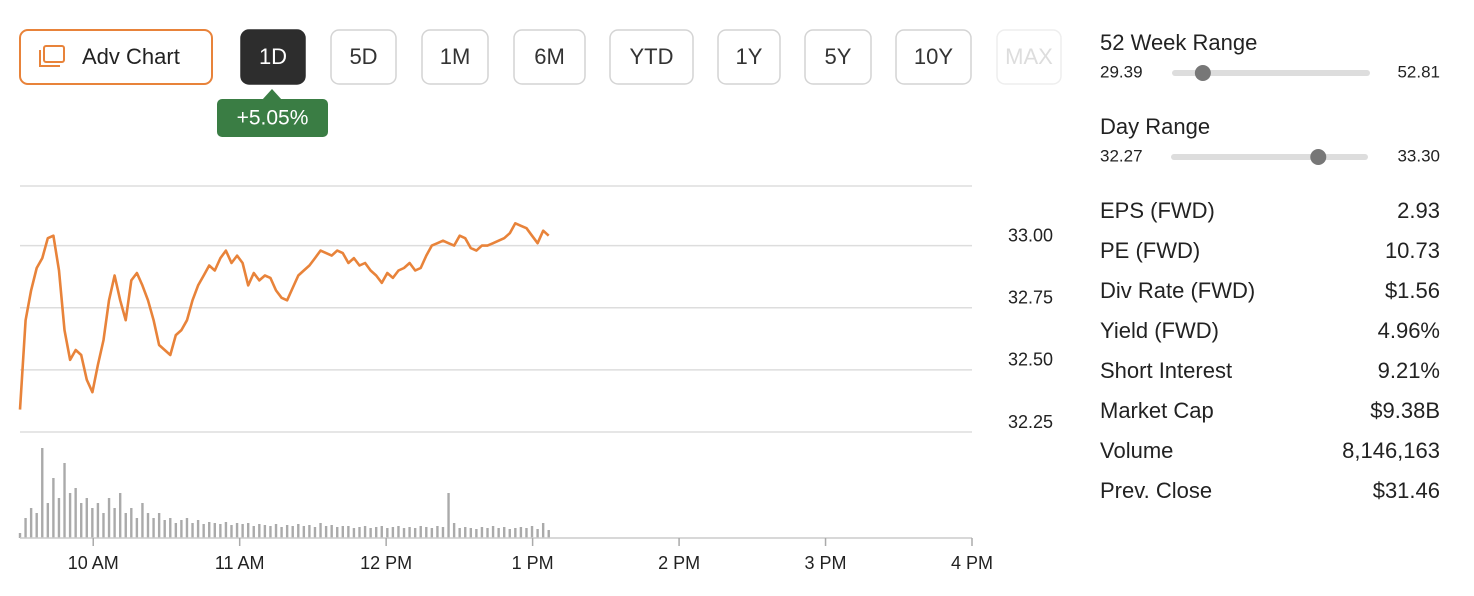 This screenshot has height=596, width=1474. Describe the element at coordinates (1166, 370) in the screenshot. I see `stat-label: Short Interest` at that location.